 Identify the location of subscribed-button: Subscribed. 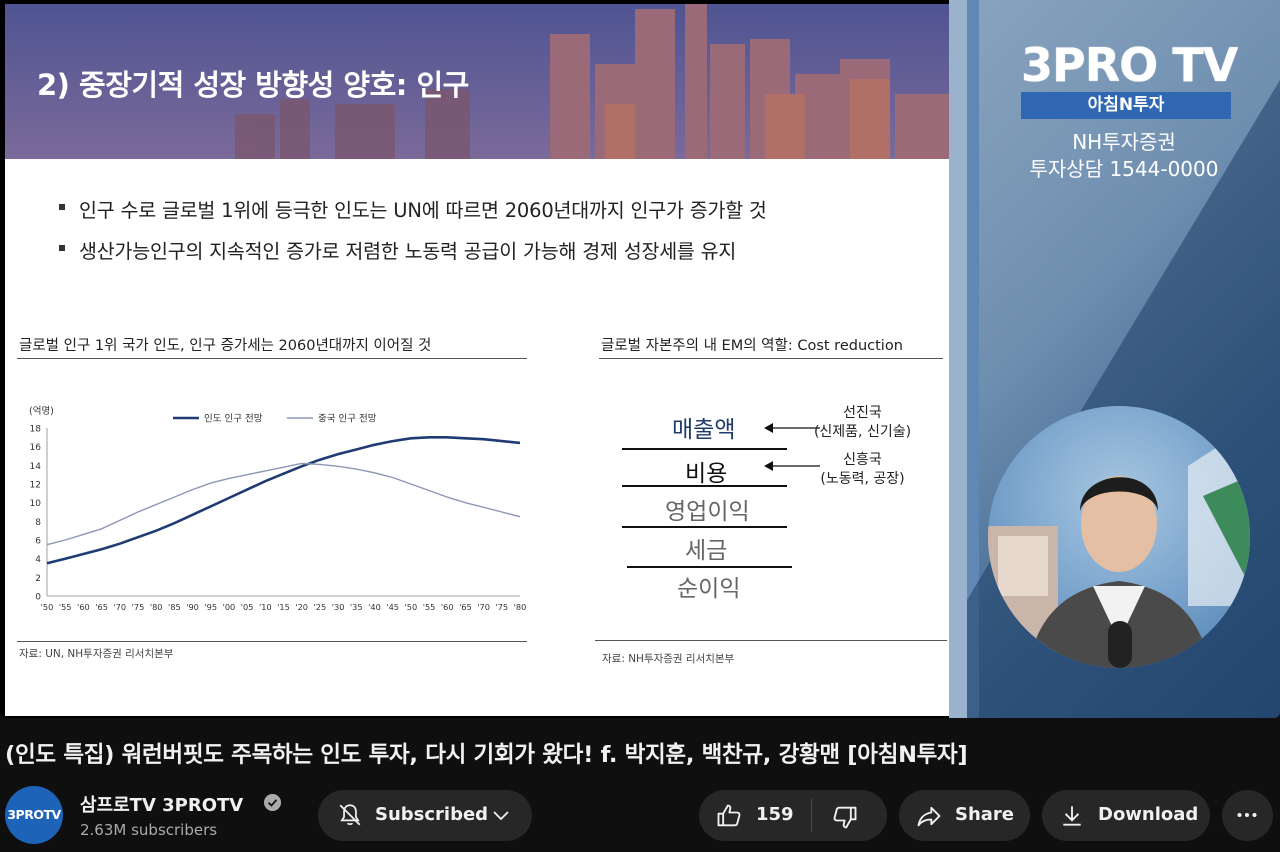
(425, 815).